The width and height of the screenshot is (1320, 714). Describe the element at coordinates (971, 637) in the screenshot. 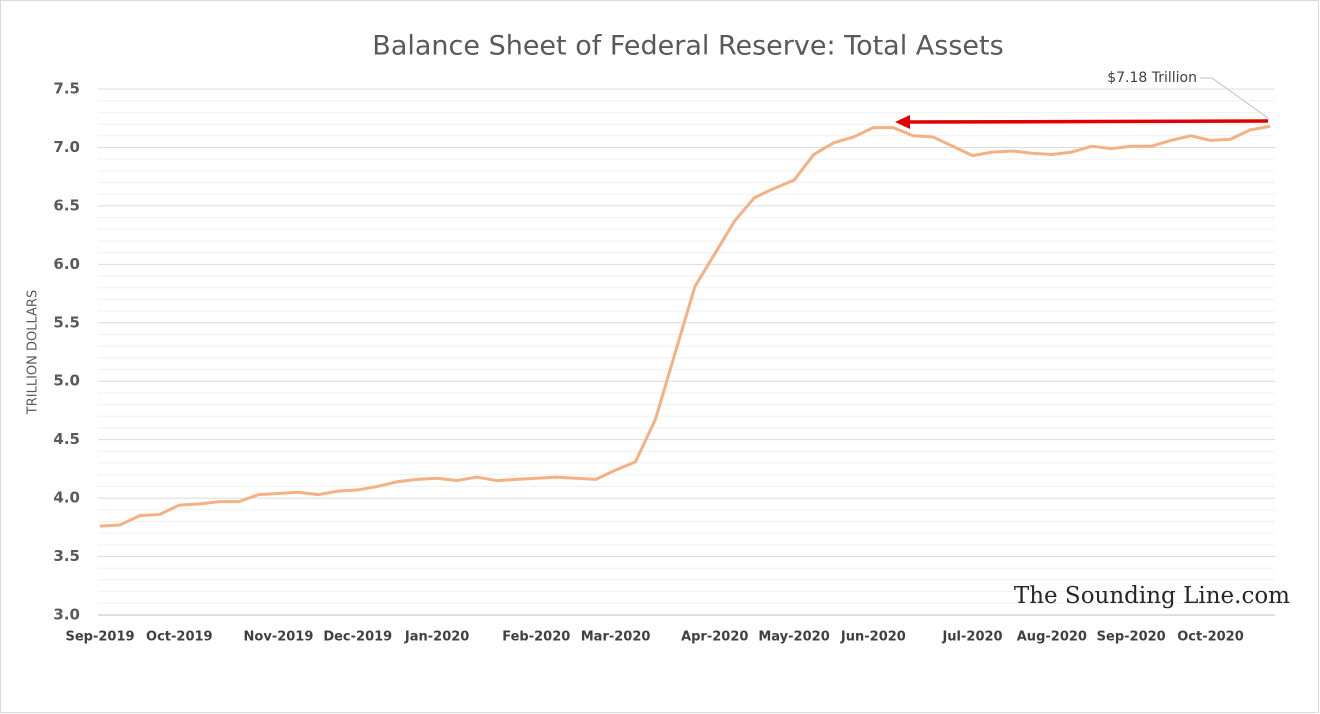

I see `x-tick-label: Jul-2020` at that location.